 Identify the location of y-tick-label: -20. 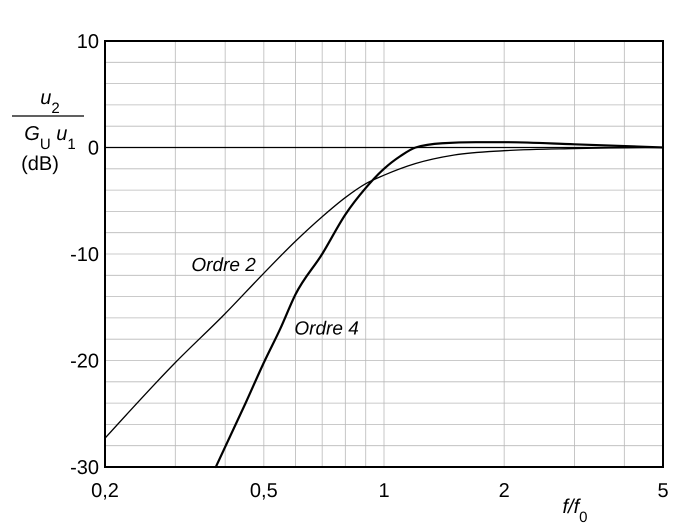
(84, 361).